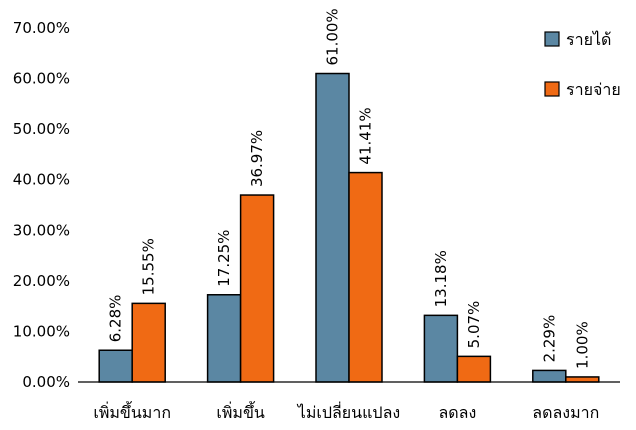 This screenshot has width=636, height=430. What do you see at coordinates (41, 331) in the screenshot?
I see `y-tick-label: 10.00%` at bounding box center [41, 331].